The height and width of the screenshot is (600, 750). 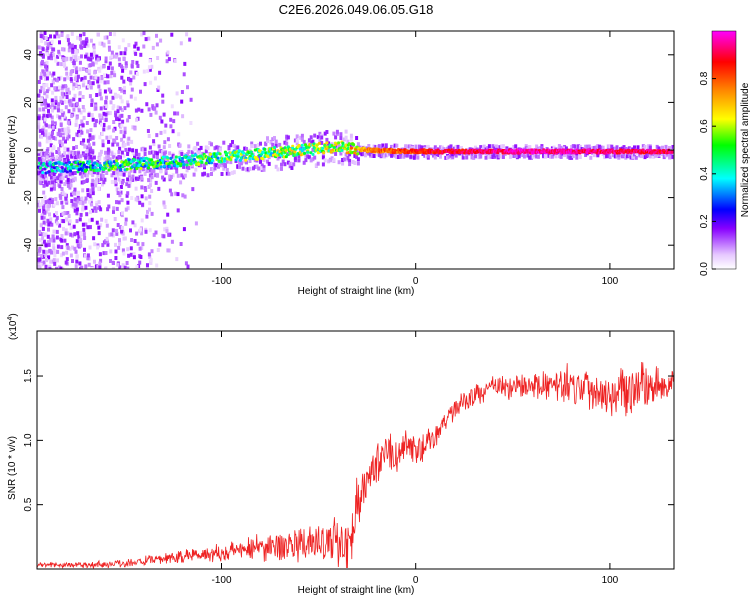 What do you see at coordinates (28, 197) in the screenshot?
I see `spectrogram-ytick-label: -20` at bounding box center [28, 197].